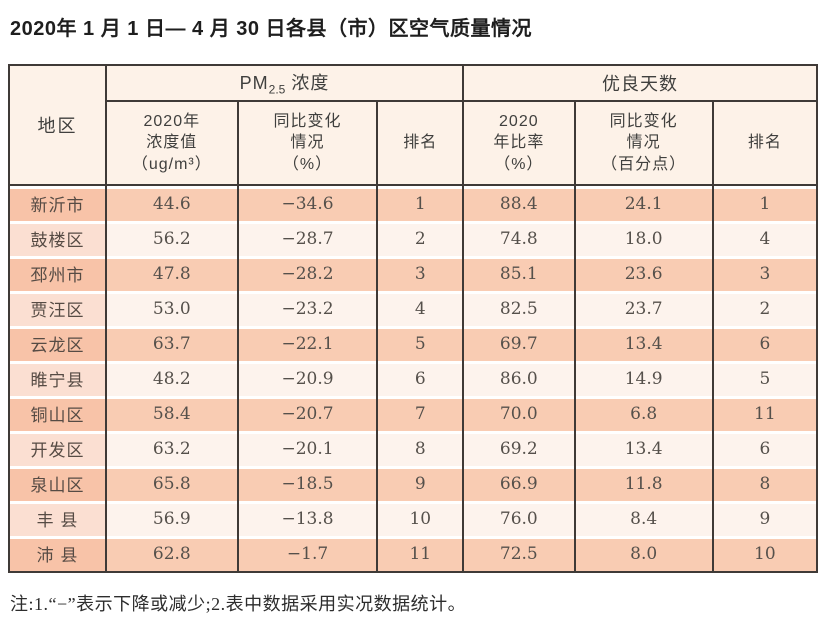 This screenshot has width=825, height=620. Describe the element at coordinates (421, 203) in the screenshot. I see `pm25-rank-cell: 1` at that location.